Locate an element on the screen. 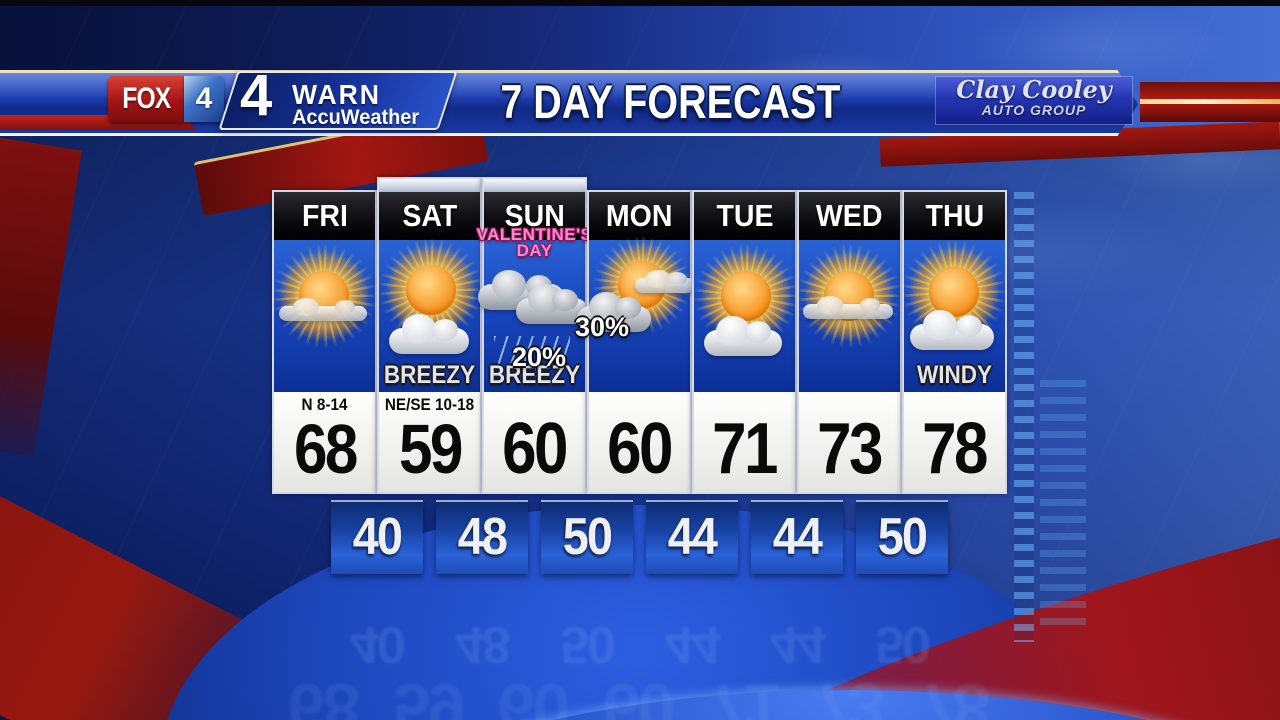 Image resolution: width=1280 pixels, height=720 pixels. fox-logo-text: FOX is located at coordinates (146, 98).